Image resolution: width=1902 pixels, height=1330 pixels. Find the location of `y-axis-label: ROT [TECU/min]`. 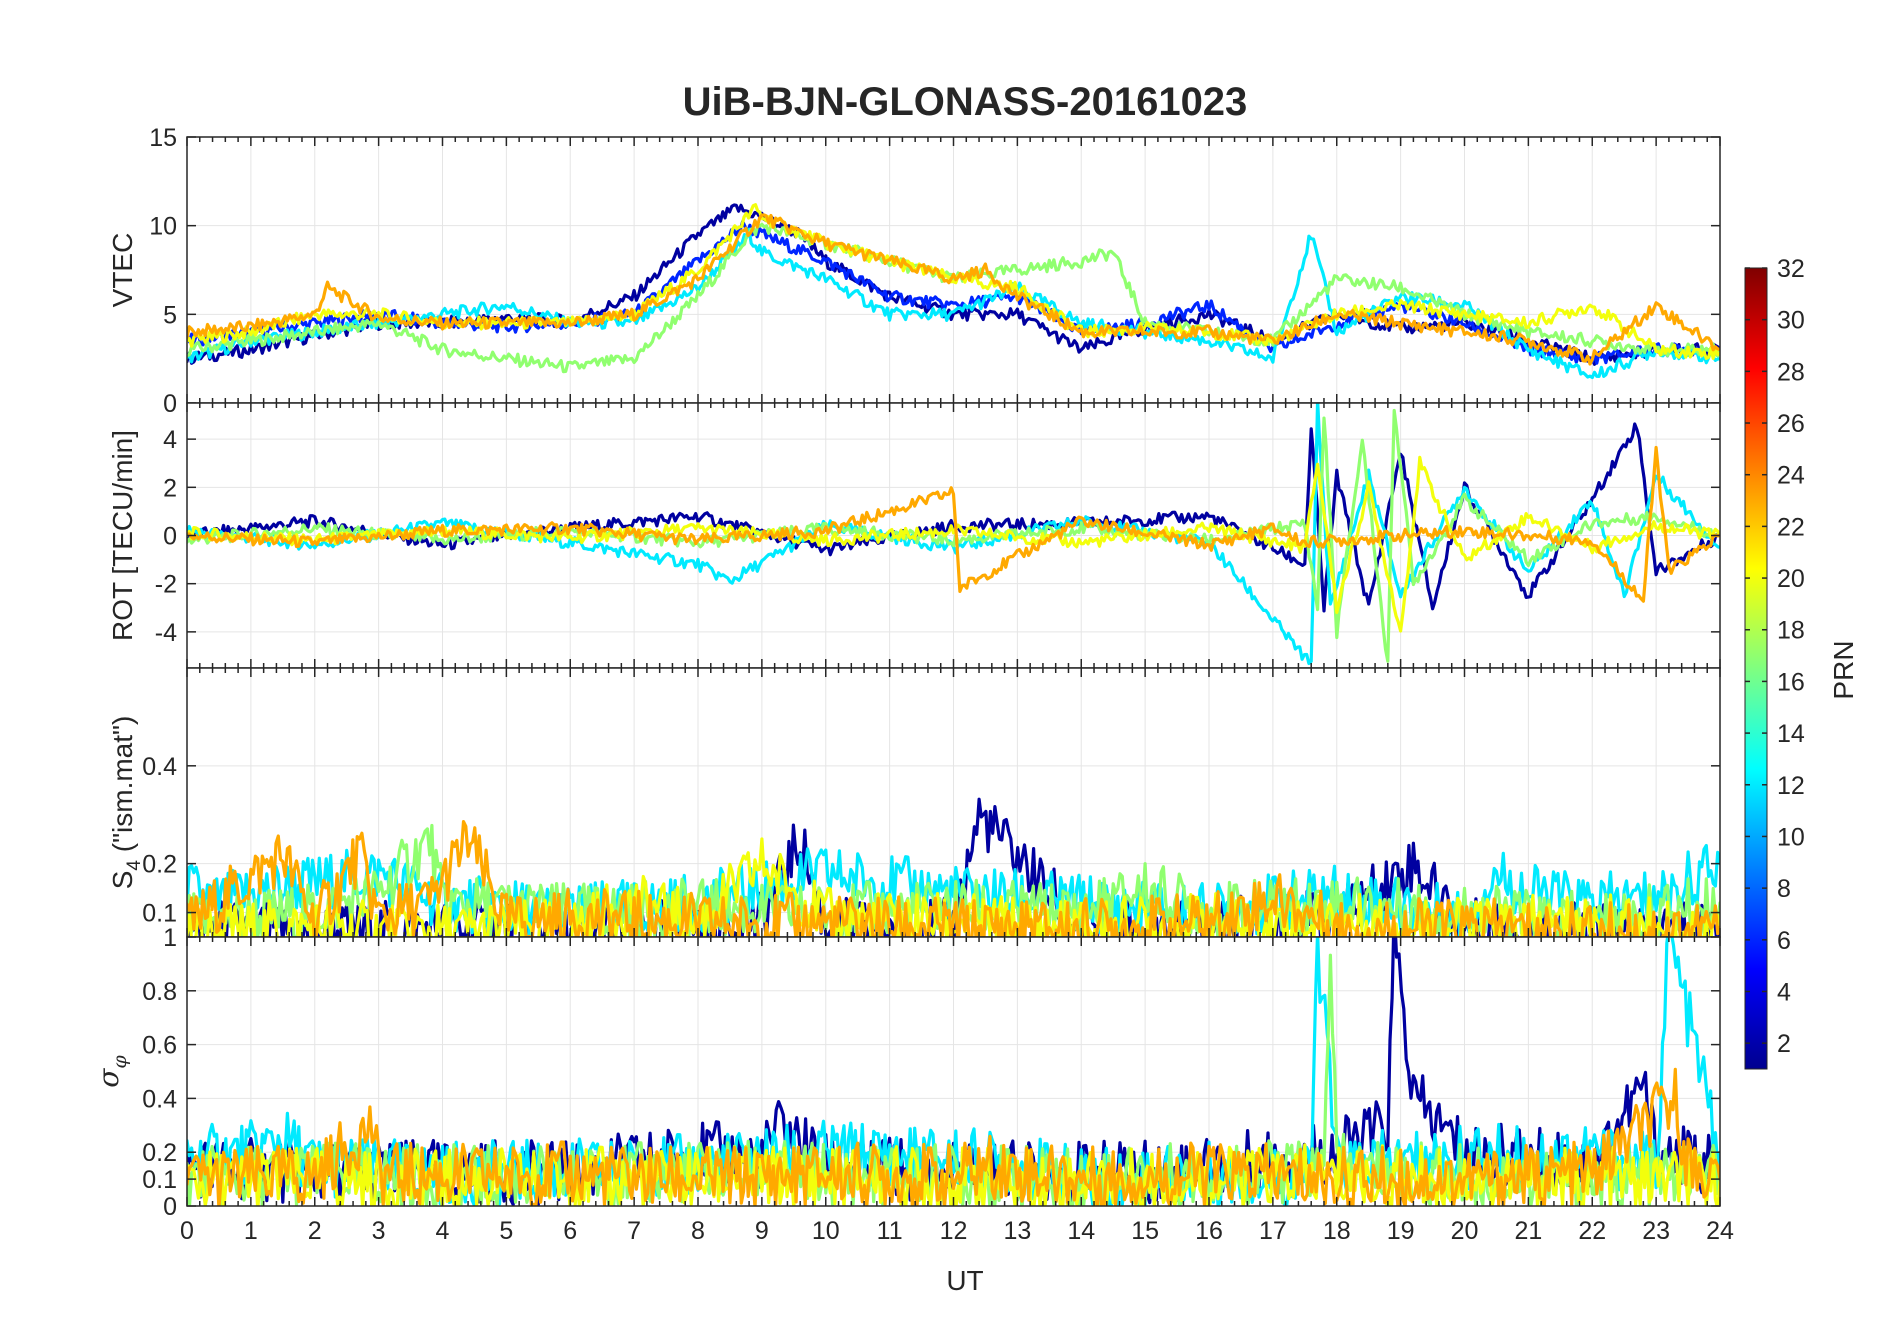

y-axis-label: ROT [TECU/min] is located at coordinates (122, 535).